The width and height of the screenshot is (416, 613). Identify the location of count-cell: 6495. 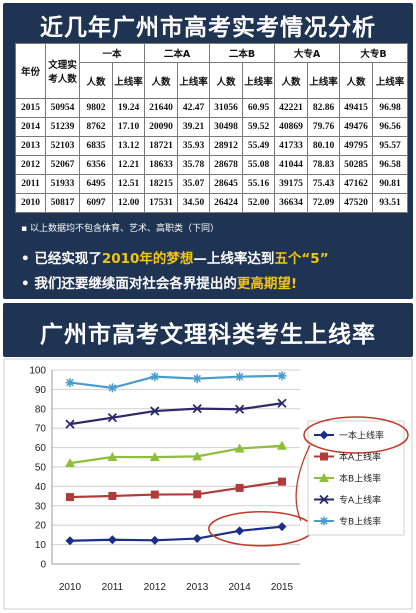
(96, 184).